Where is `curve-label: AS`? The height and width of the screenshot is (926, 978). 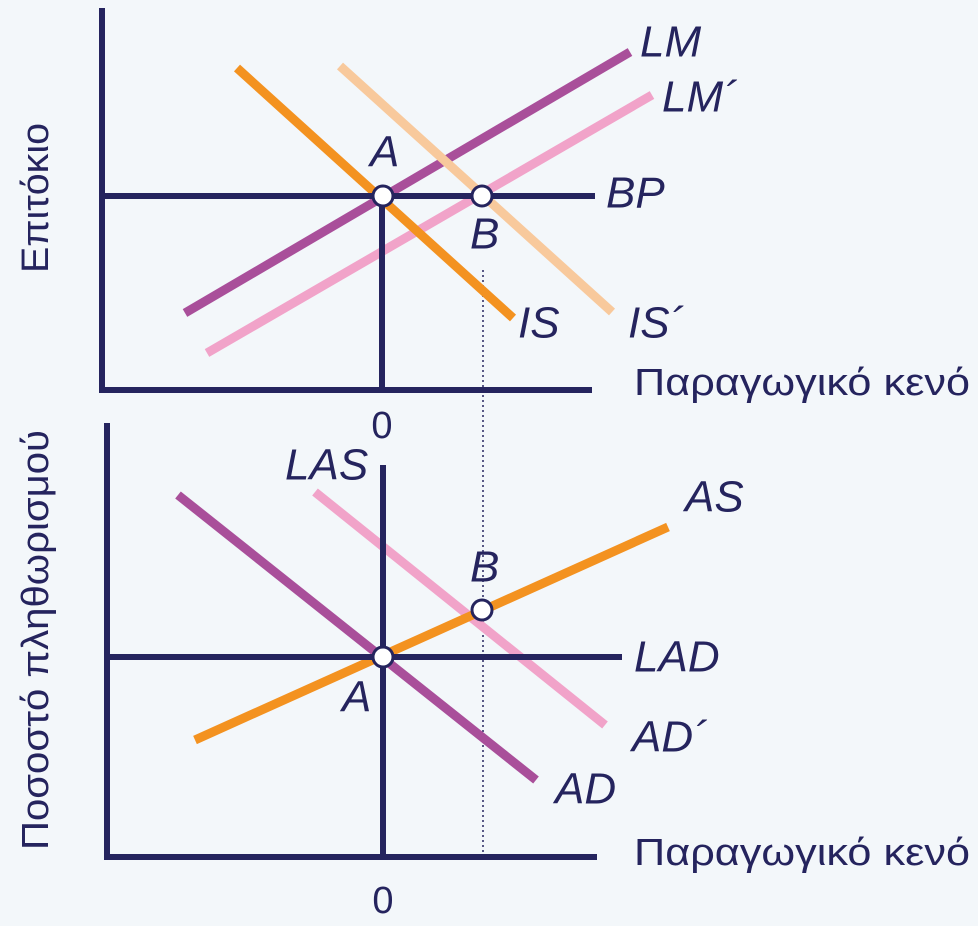
curve-label: AS is located at coordinates (713, 497).